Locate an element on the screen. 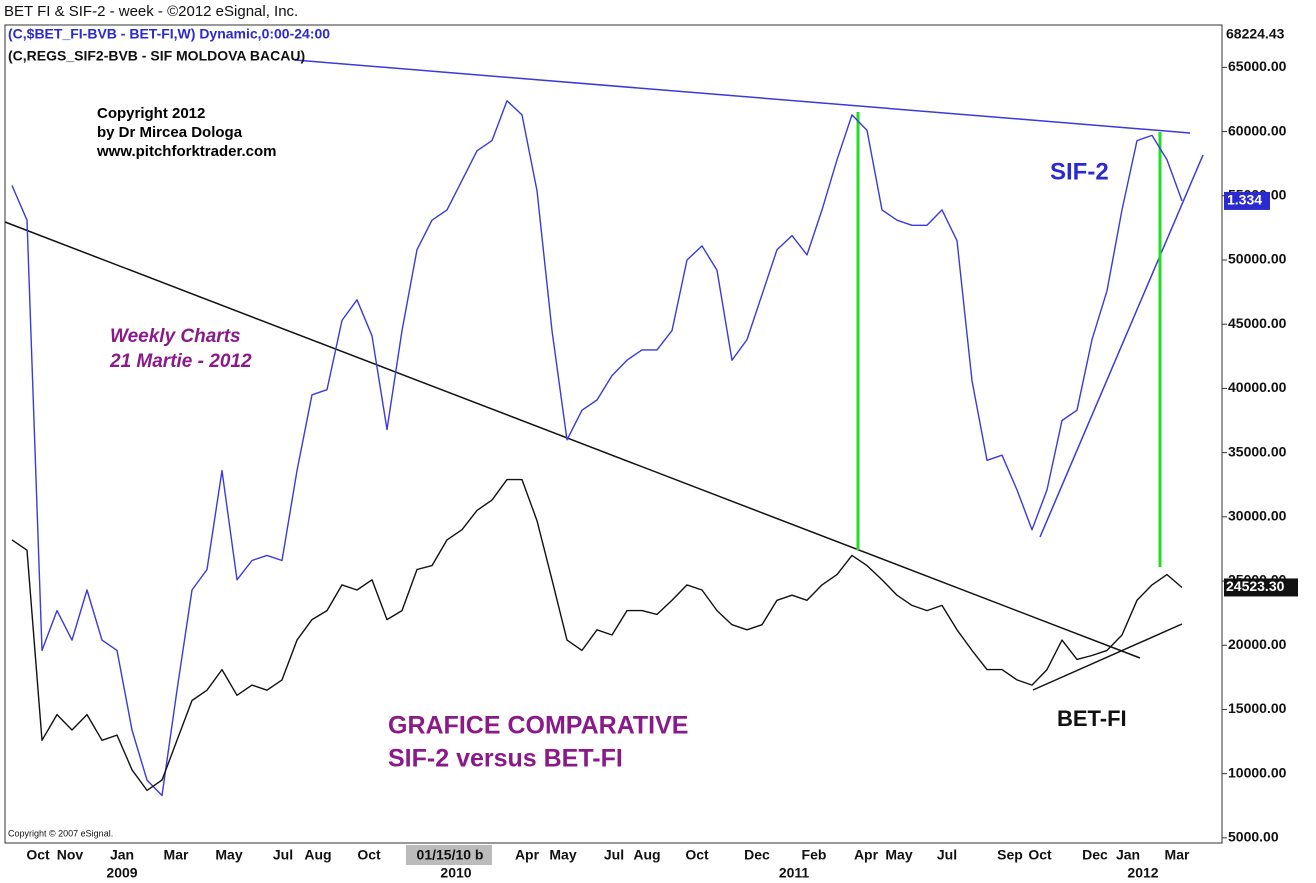  x-year-label: 2011 is located at coordinates (794, 873).